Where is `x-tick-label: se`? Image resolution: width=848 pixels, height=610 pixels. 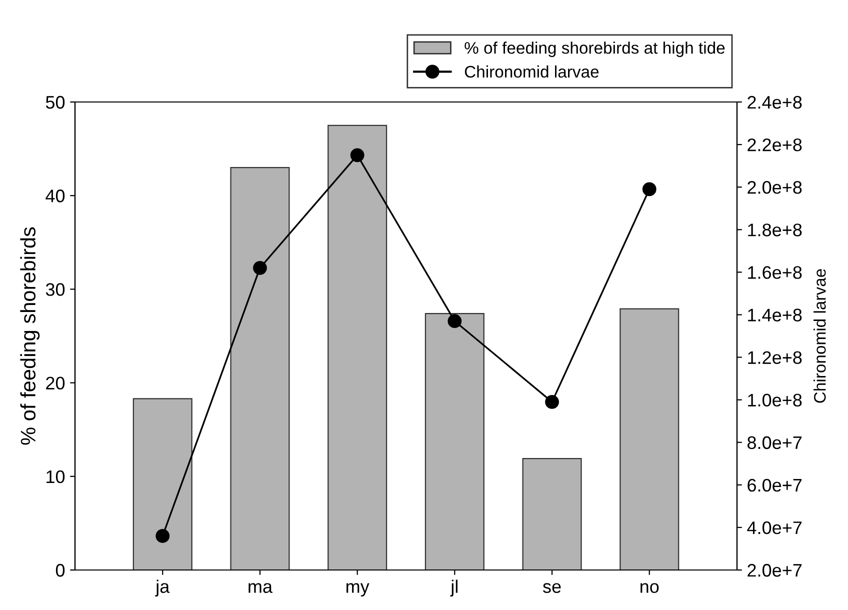
x-tick-label: se is located at coordinates (551, 588).